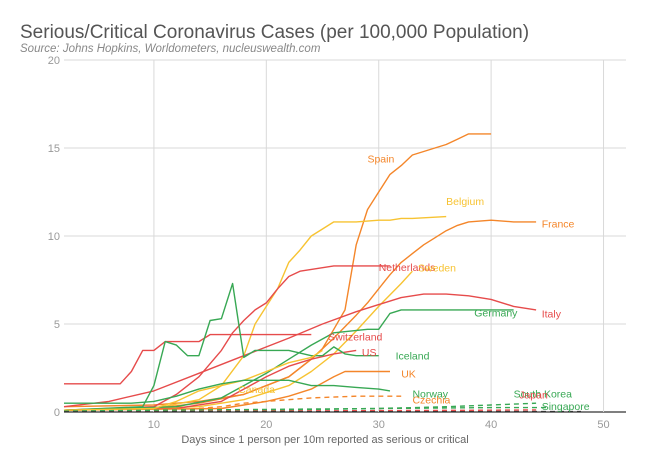 The height and width of the screenshot is (460, 652). I want to click on series-label-singapore: Singapore, so click(566, 407).